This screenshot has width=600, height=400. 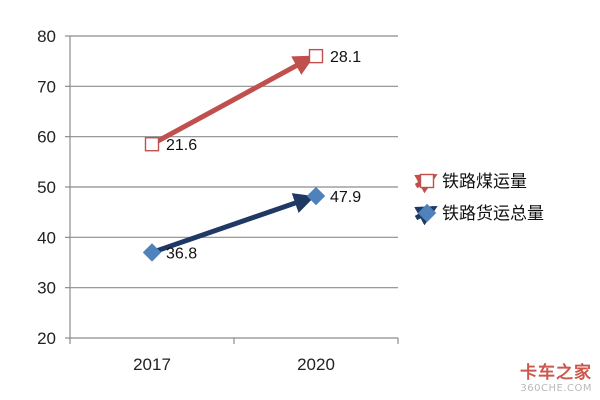 What do you see at coordinates (234, 364) in the screenshot?
I see `x-tick-labels: 2017 2020` at bounding box center [234, 364].